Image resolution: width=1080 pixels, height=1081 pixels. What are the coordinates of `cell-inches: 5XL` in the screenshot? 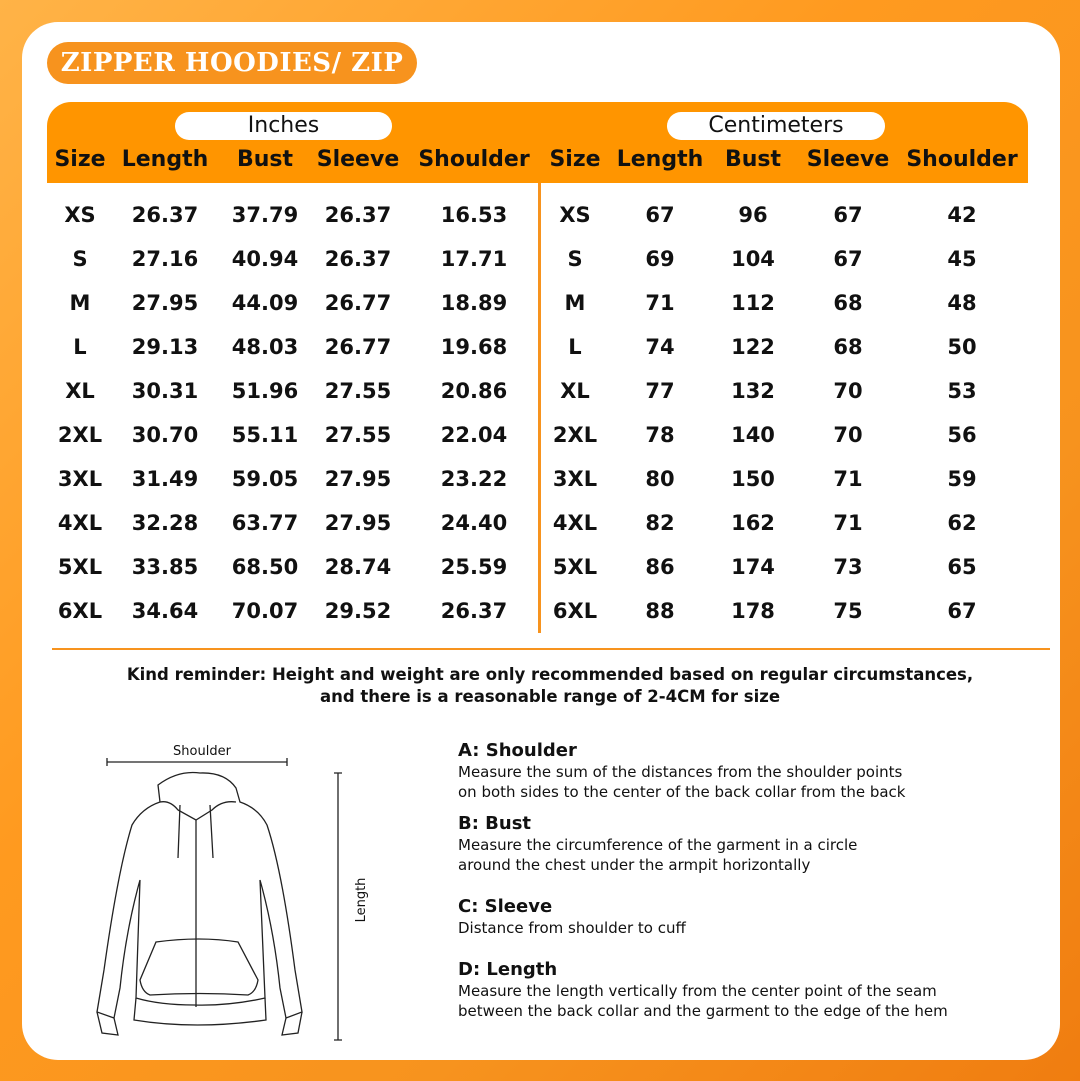 It's located at (80, 567).